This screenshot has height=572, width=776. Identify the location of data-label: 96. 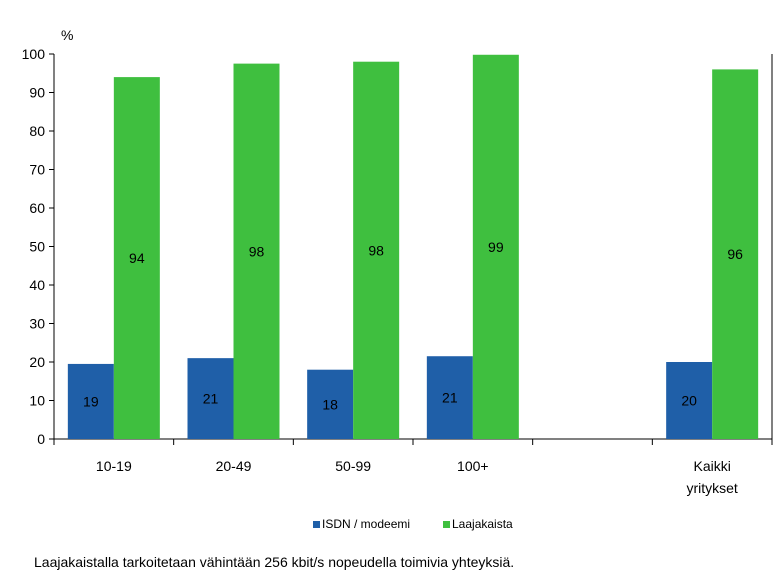
(735, 254).